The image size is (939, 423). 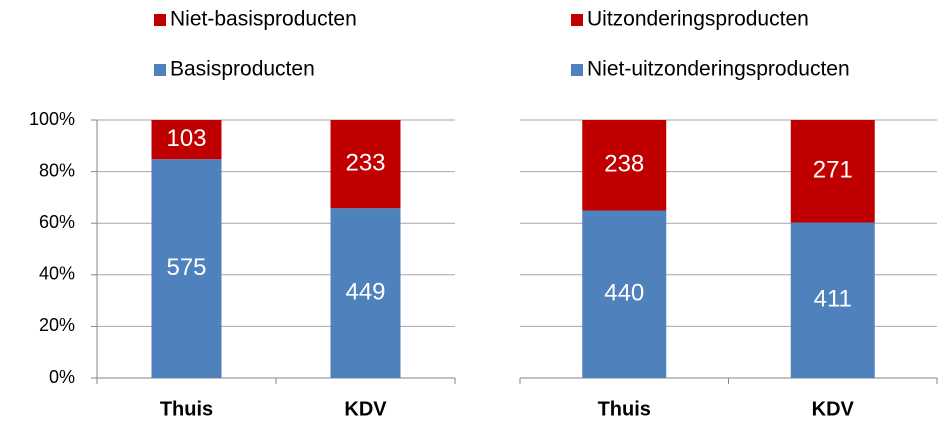 What do you see at coordinates (57, 274) in the screenshot?
I see `y-tick-label: 40%` at bounding box center [57, 274].